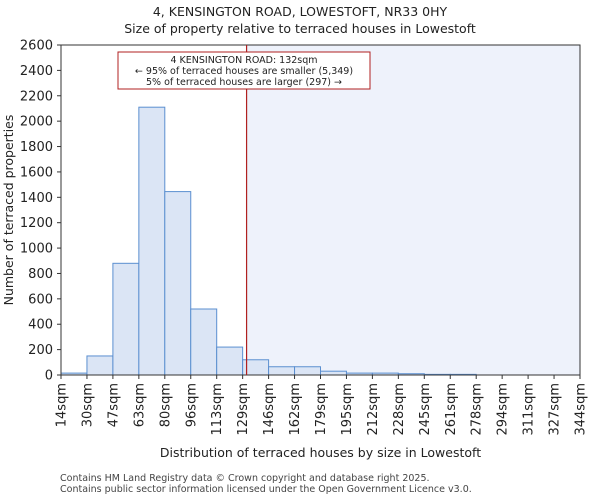 This screenshot has width=600, height=500. What do you see at coordinates (165, 405) in the screenshot?
I see `x-tick-label: 80sqm` at bounding box center [165, 405].